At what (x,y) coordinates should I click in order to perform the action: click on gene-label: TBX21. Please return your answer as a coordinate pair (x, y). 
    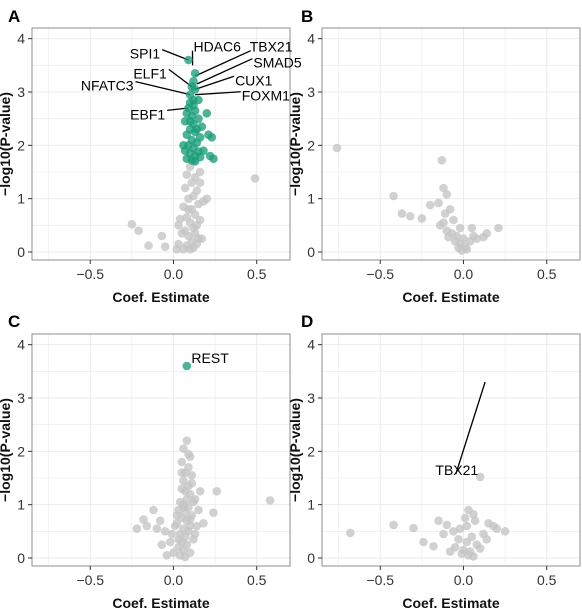
    Looking at the image, I should click on (271, 47).